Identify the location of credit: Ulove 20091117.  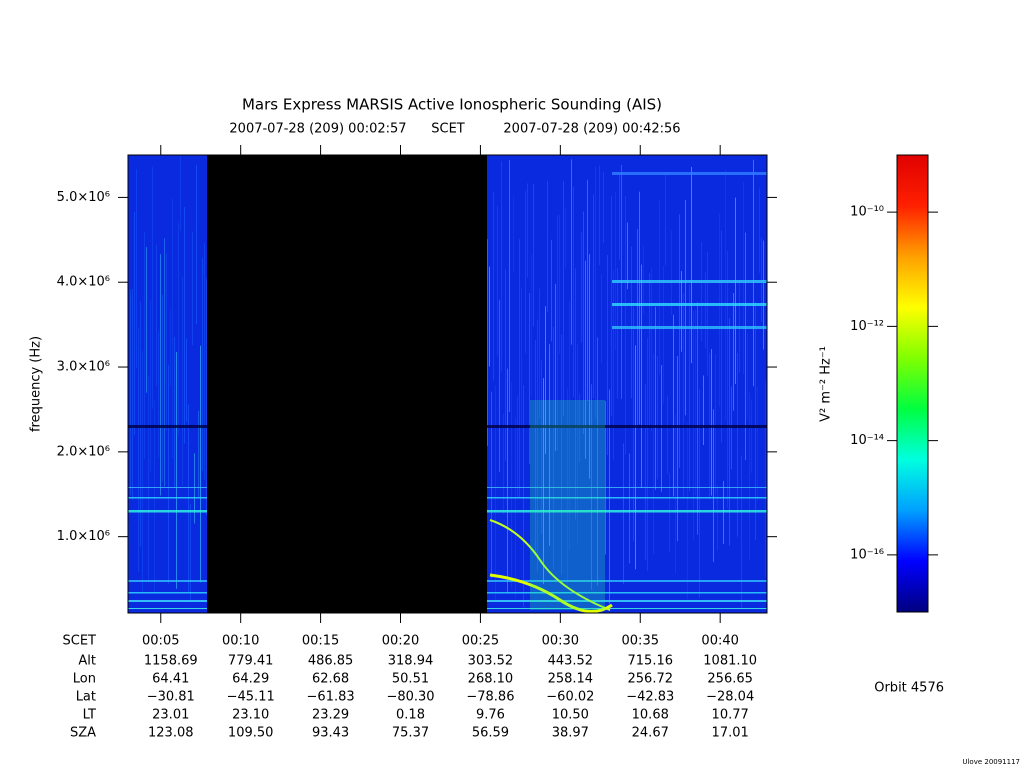
(991, 762).